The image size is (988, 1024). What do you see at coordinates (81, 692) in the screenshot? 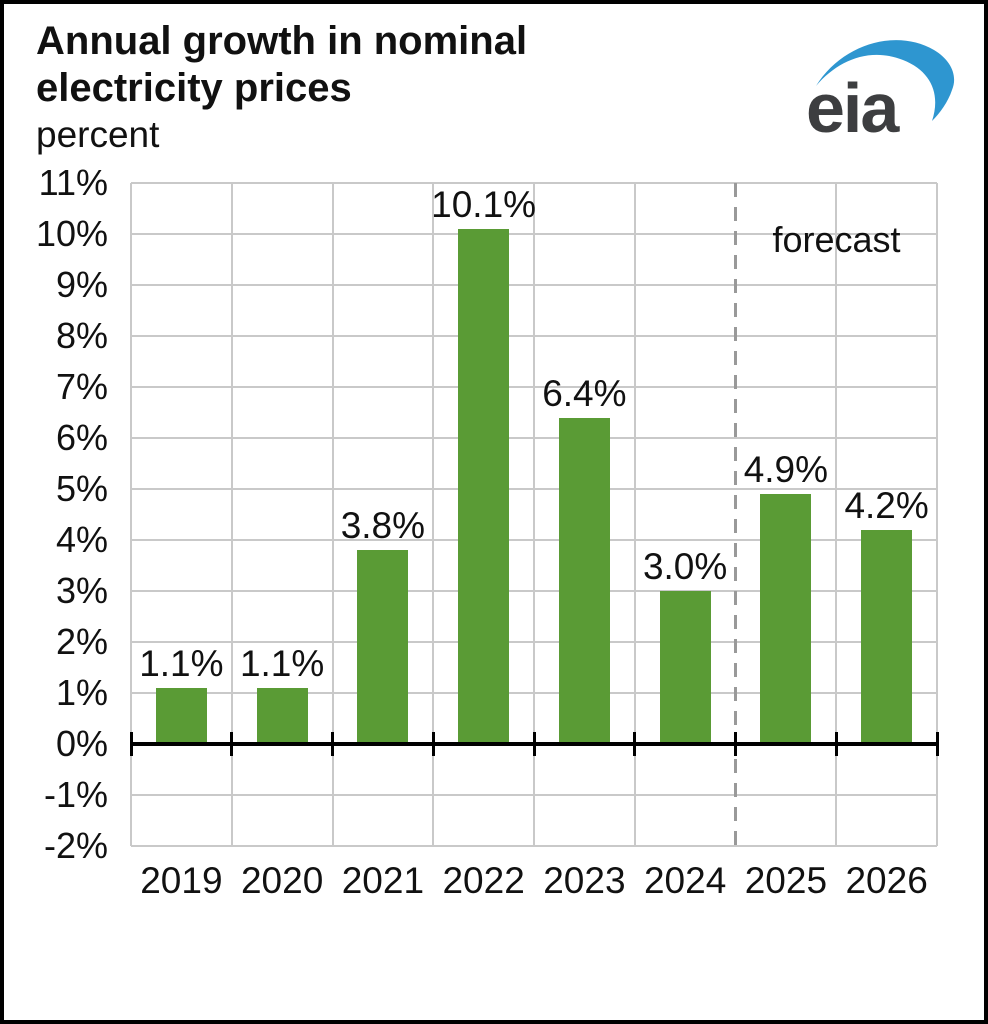
I see `y-axis-tick-label: 1%` at bounding box center [81, 692].